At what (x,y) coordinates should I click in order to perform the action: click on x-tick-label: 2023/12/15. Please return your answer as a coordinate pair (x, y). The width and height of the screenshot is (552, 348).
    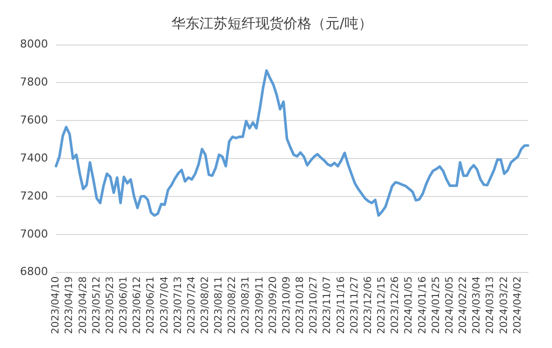
    Looking at the image, I should click on (382, 305).